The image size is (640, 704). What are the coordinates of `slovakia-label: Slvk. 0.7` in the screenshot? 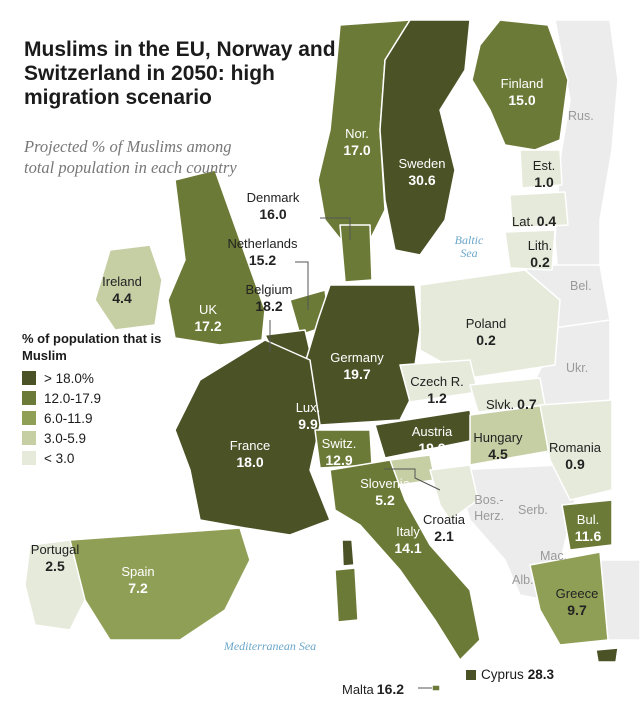 It's located at (511, 404).